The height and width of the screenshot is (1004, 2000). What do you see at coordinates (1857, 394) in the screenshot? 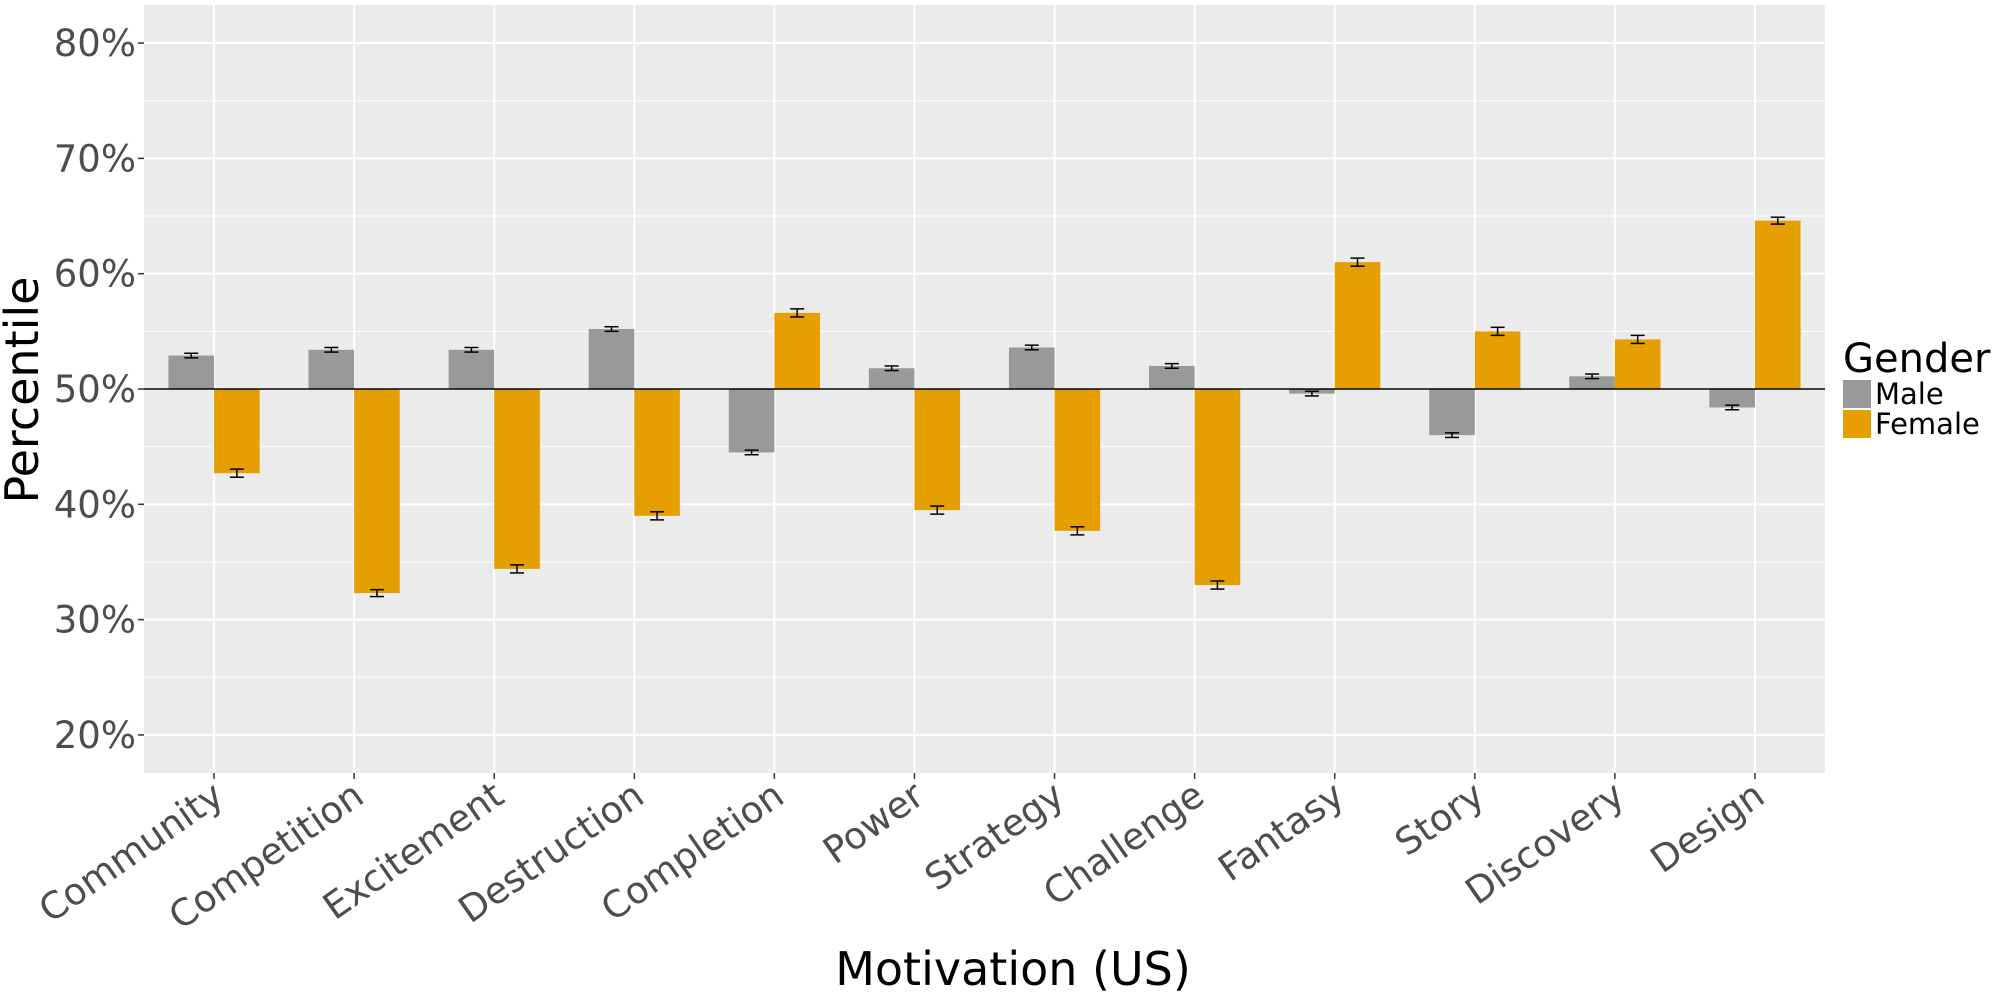
I see `legend-key-male` at bounding box center [1857, 394].